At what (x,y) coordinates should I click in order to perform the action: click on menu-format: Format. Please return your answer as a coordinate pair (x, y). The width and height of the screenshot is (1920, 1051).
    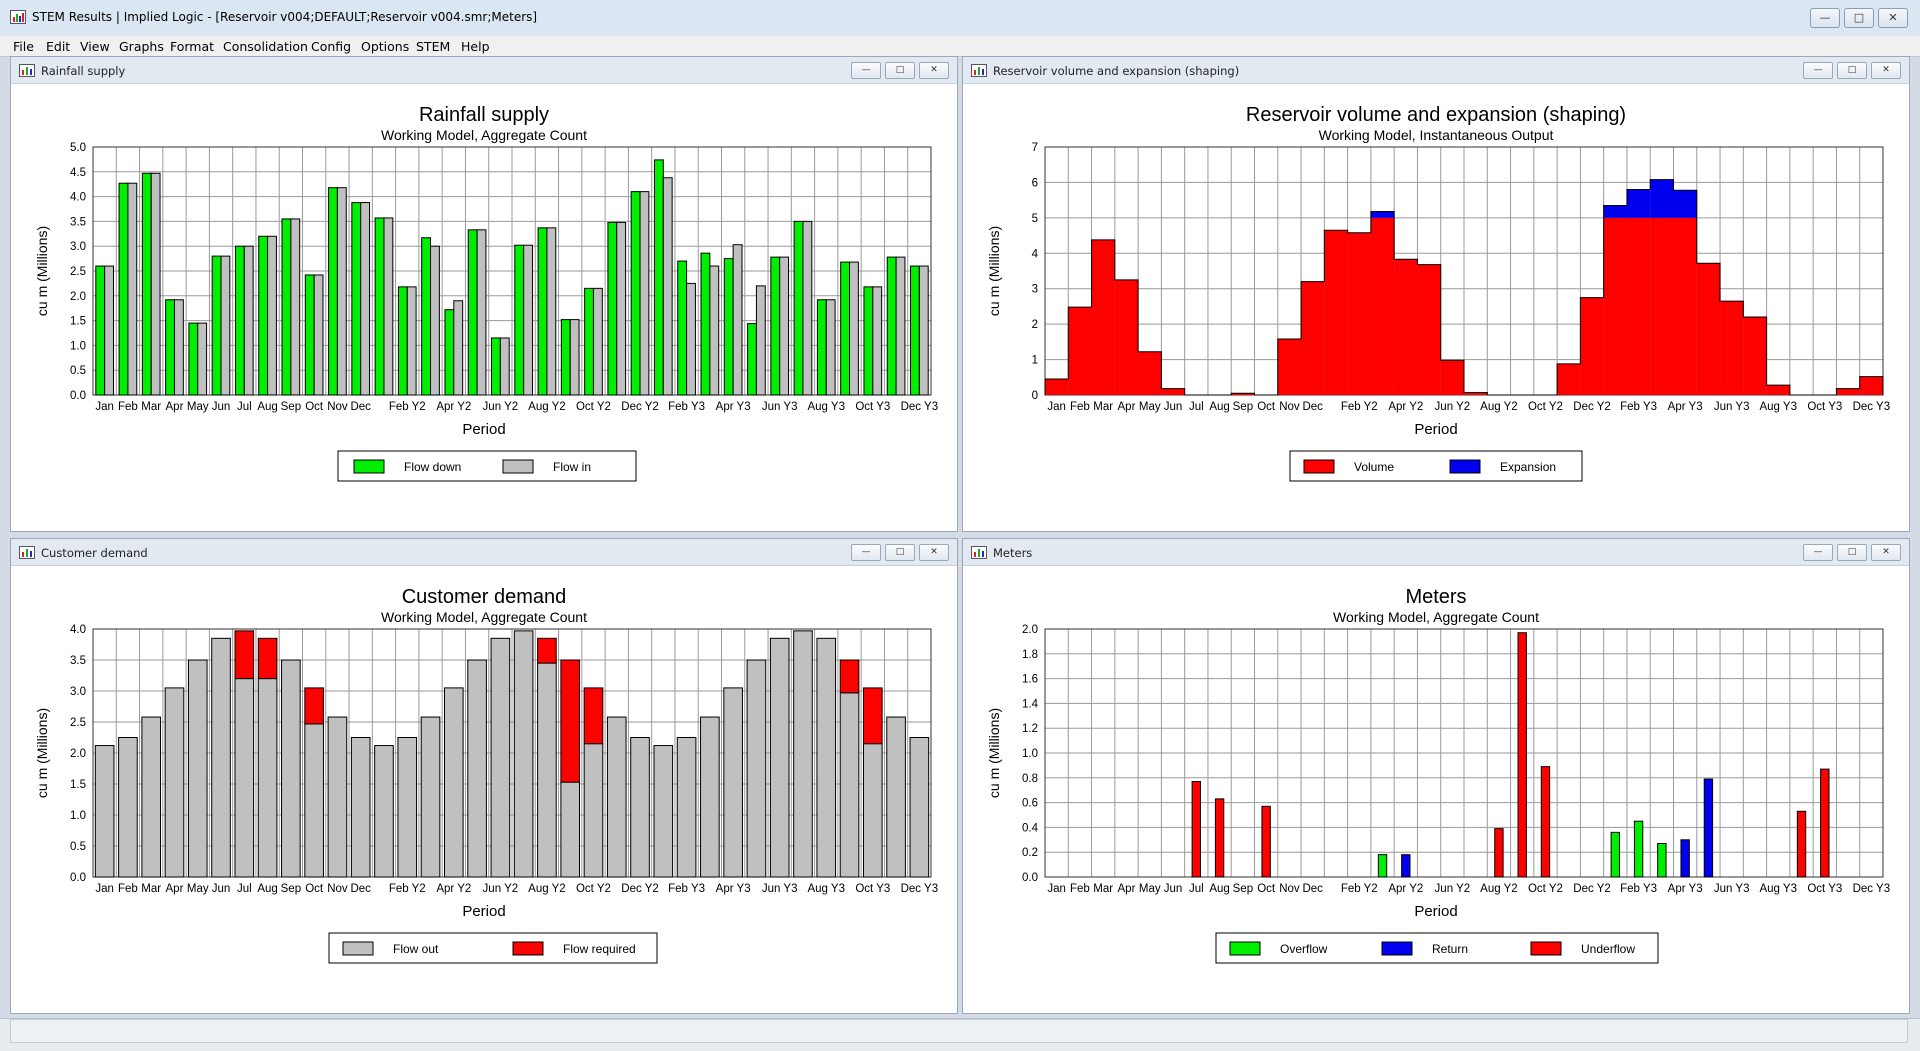
    Looking at the image, I should click on (192, 46).